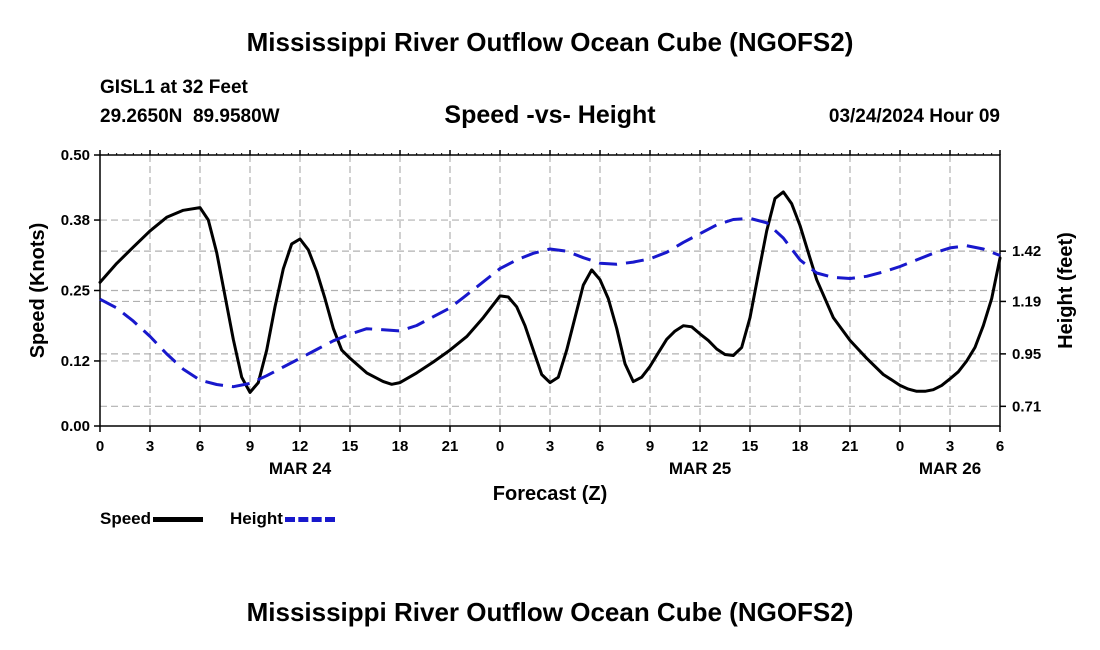  Describe the element at coordinates (75, 361) in the screenshot. I see `y-left-tick-label: 0.12` at that location.